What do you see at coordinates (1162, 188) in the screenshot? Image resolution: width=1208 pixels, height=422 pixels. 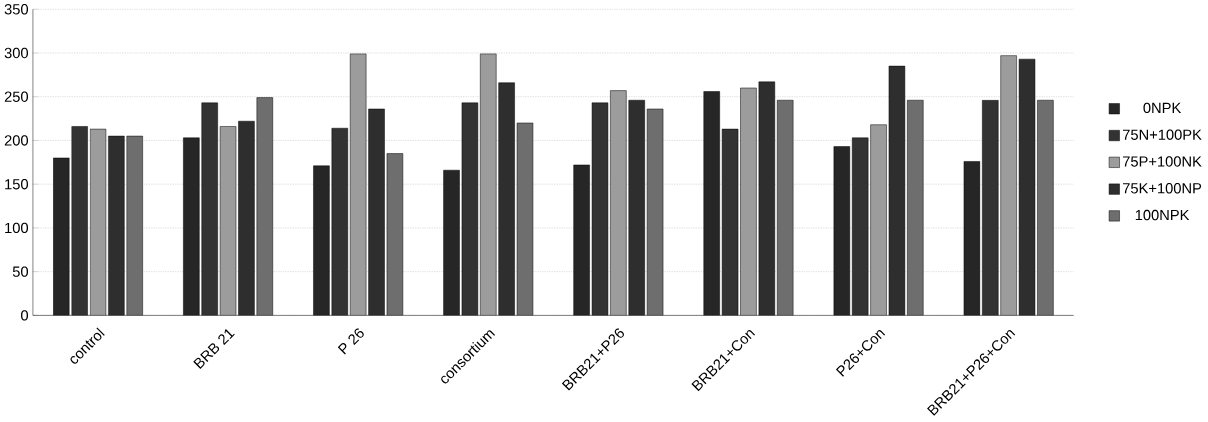 I see `legend-label: 75K+100NP` at bounding box center [1162, 188].